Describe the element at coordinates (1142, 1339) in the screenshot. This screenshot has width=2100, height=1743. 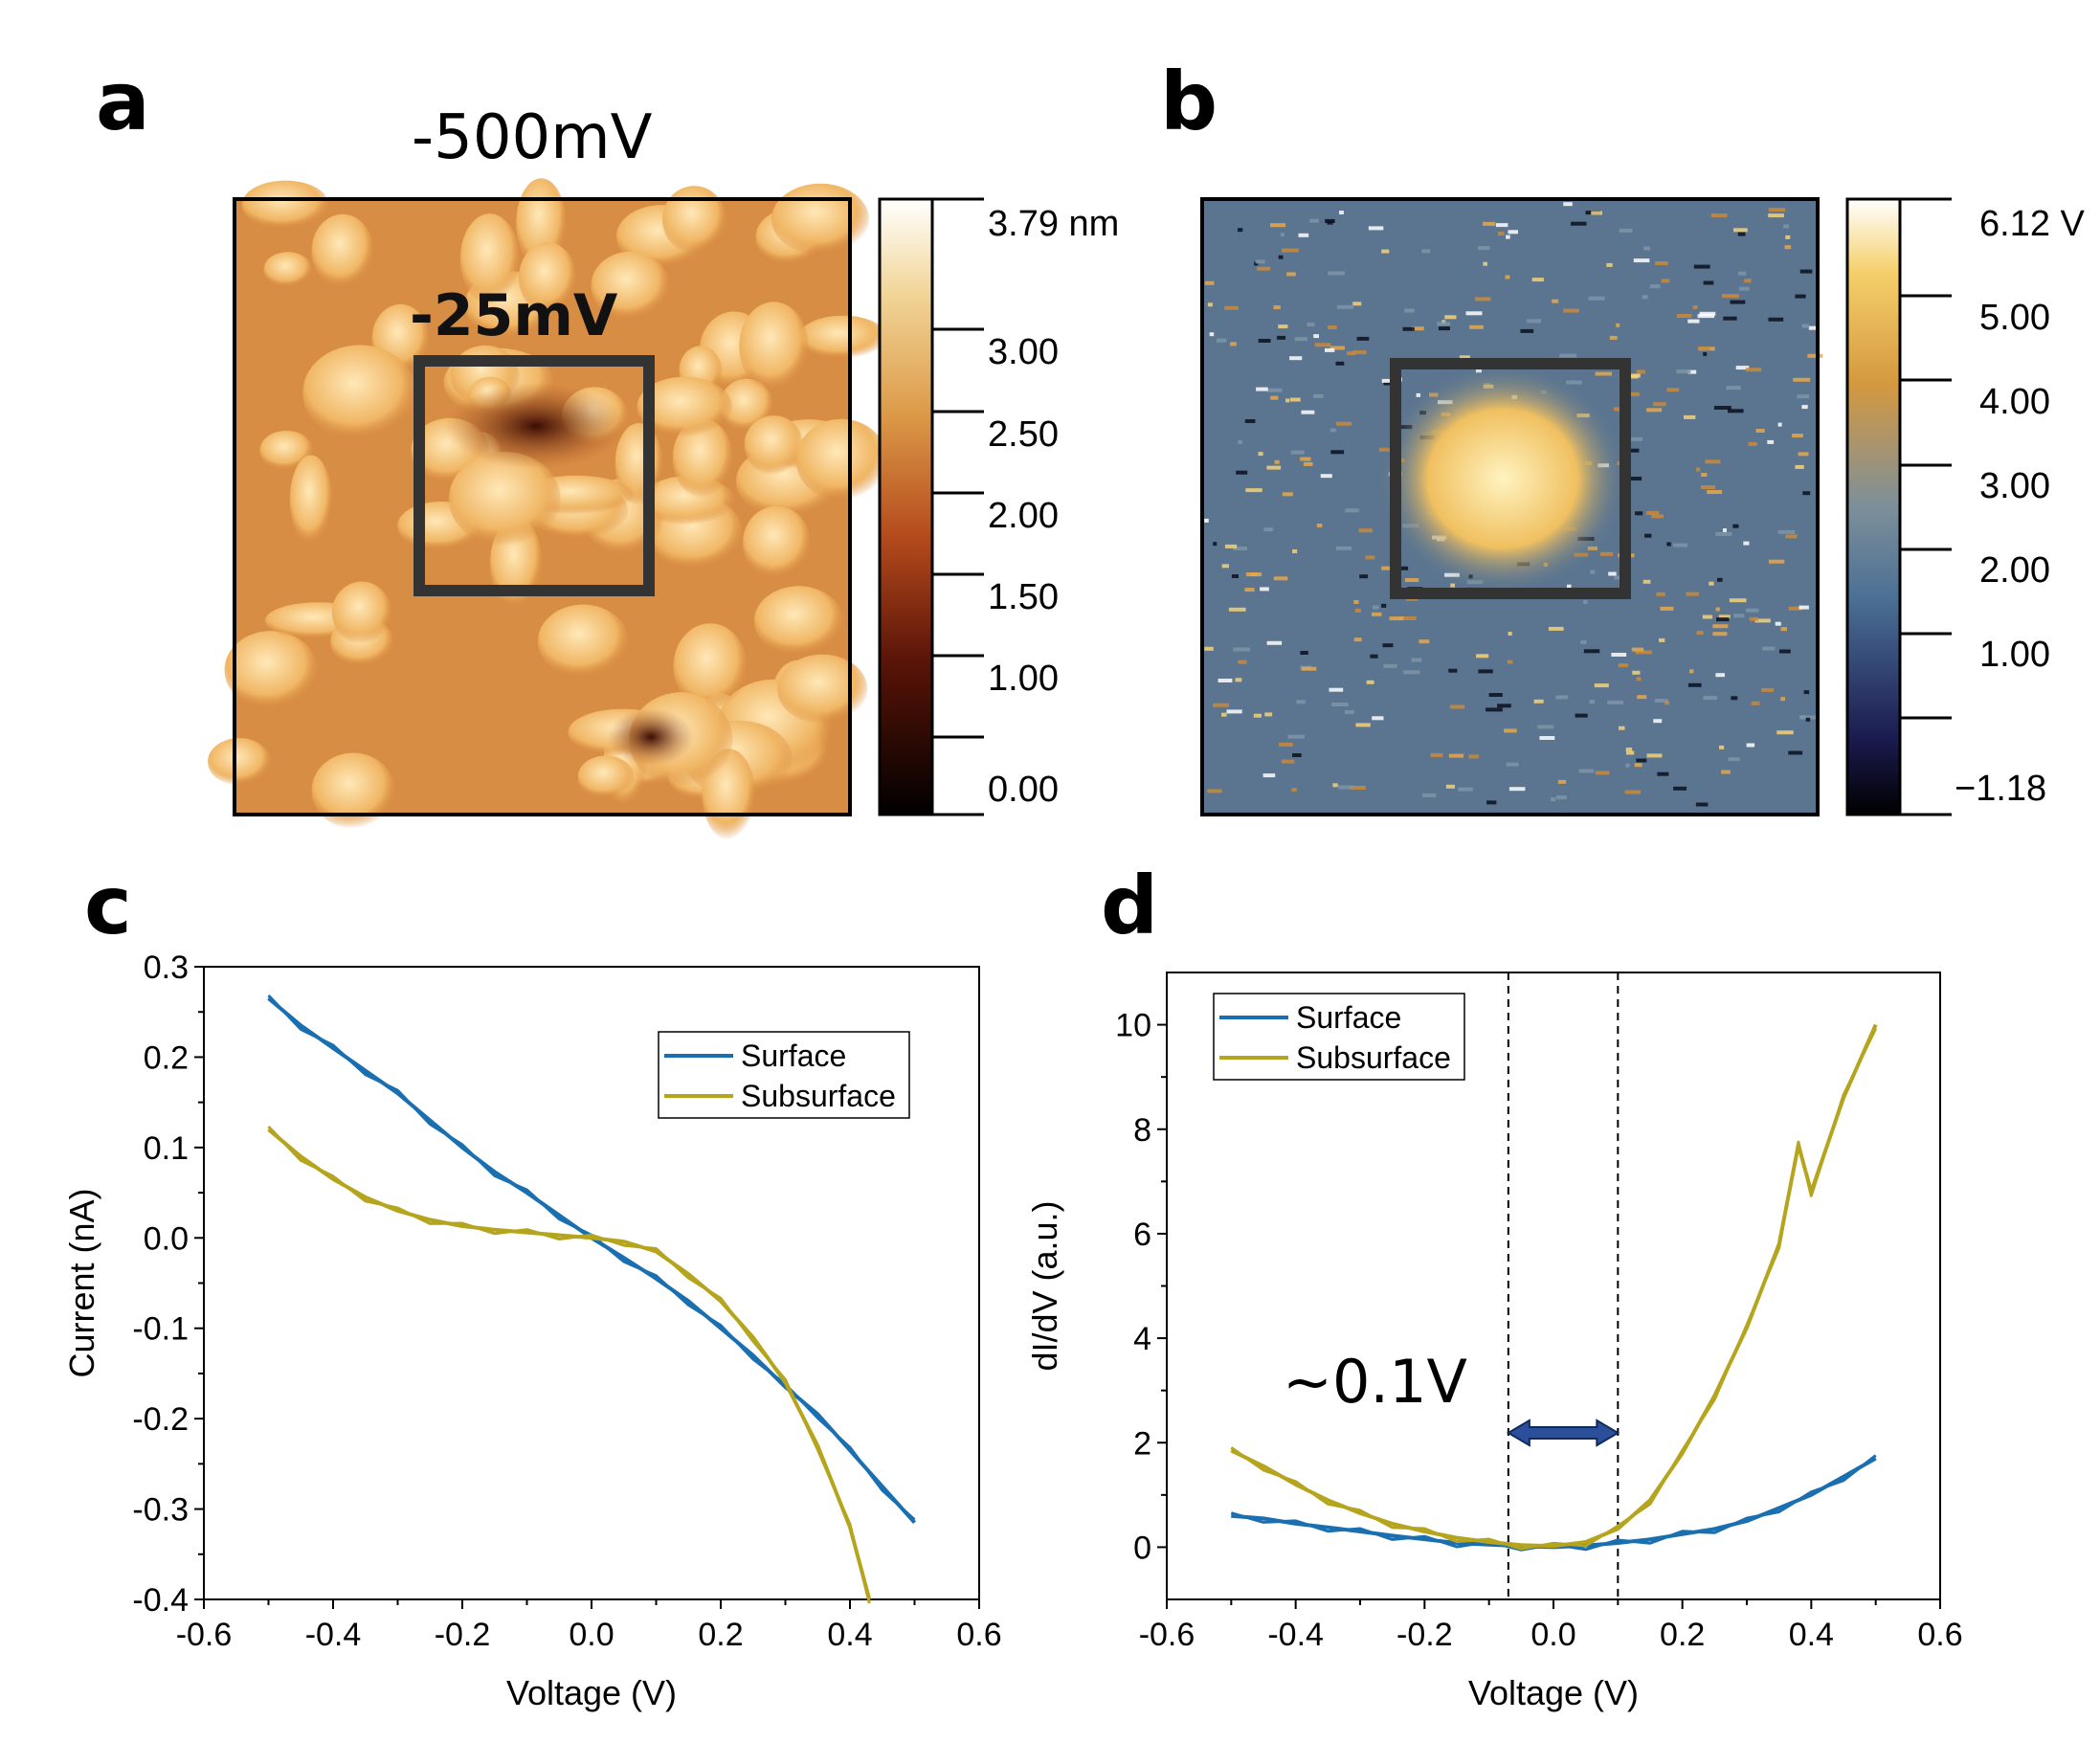
I see `y-tick-label: 4` at that location.